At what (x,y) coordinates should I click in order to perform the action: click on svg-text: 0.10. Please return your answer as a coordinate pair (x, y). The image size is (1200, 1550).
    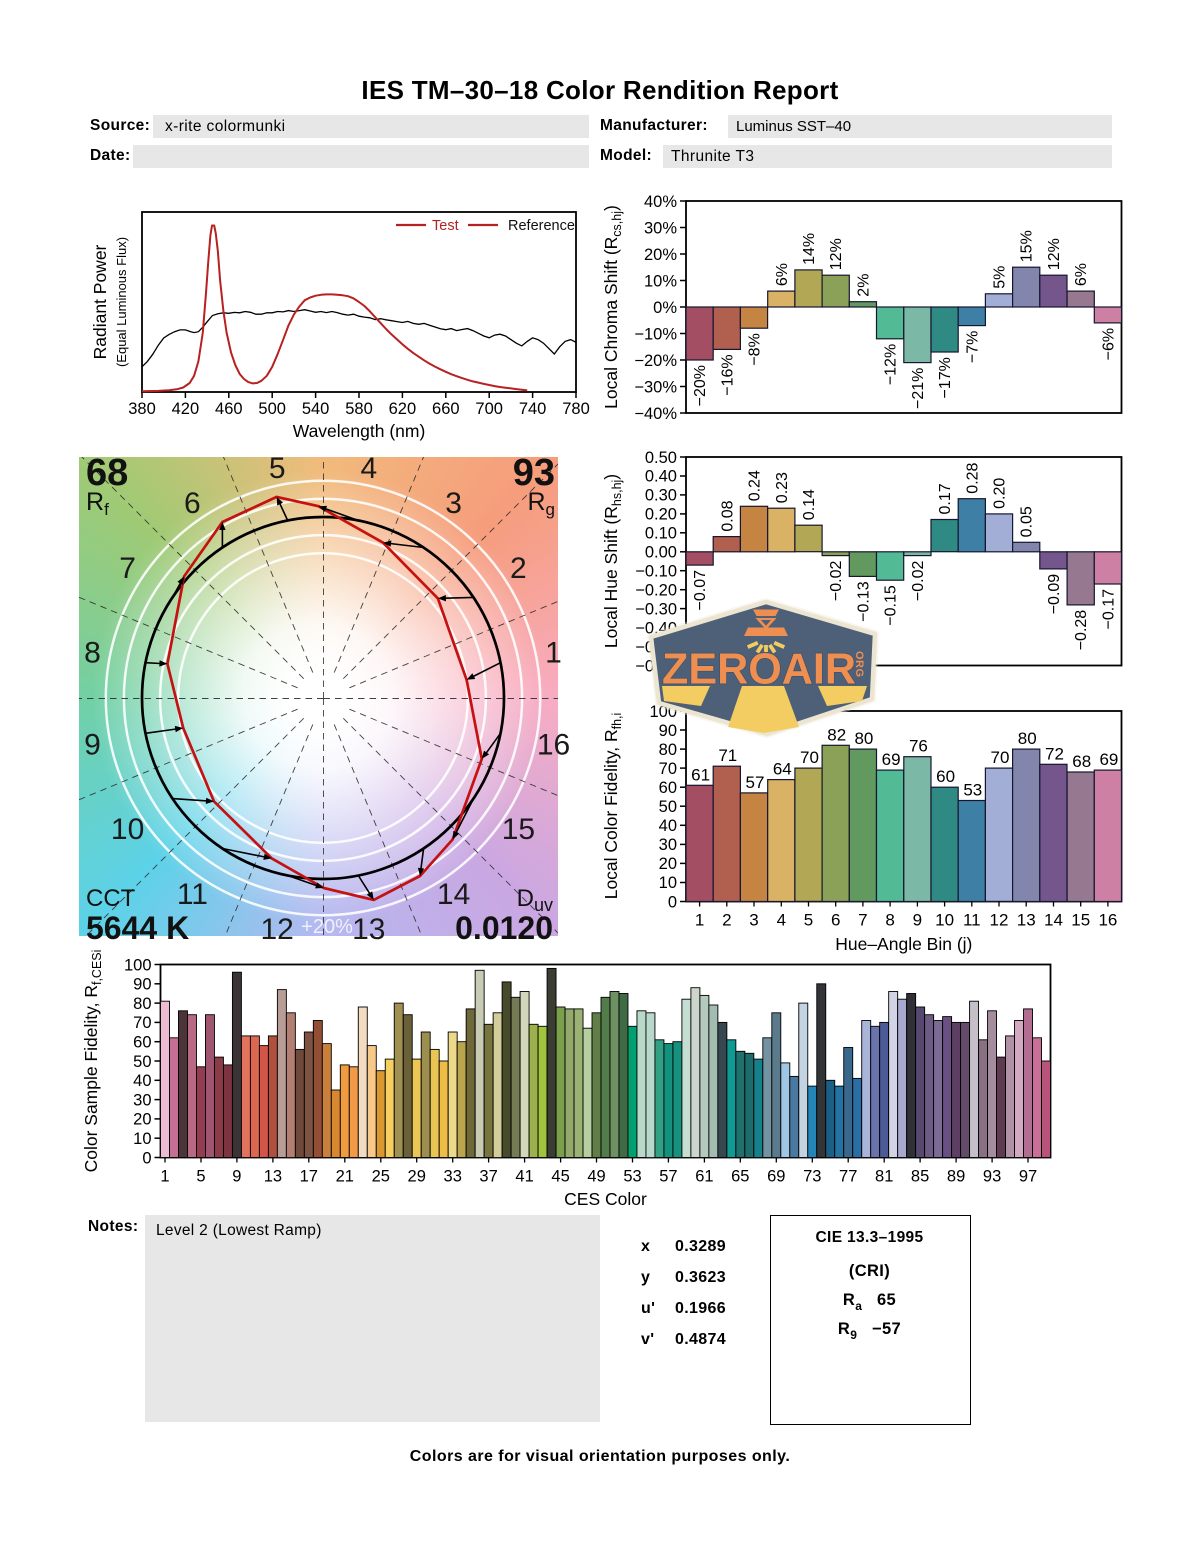
    Looking at the image, I should click on (661, 534).